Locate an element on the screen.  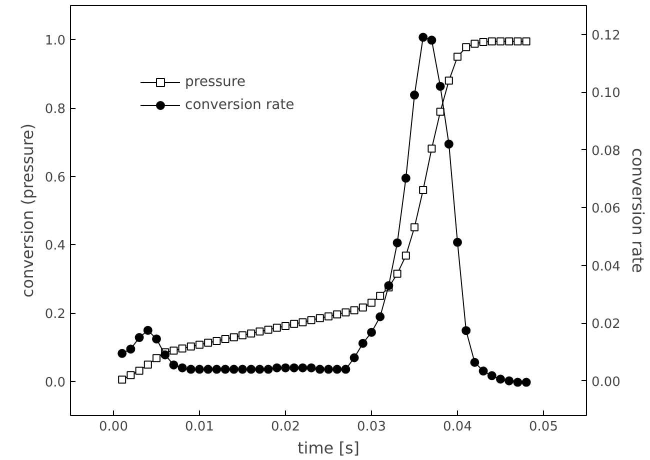
y-tick-label: 0.4 is located at coordinates (55, 246).